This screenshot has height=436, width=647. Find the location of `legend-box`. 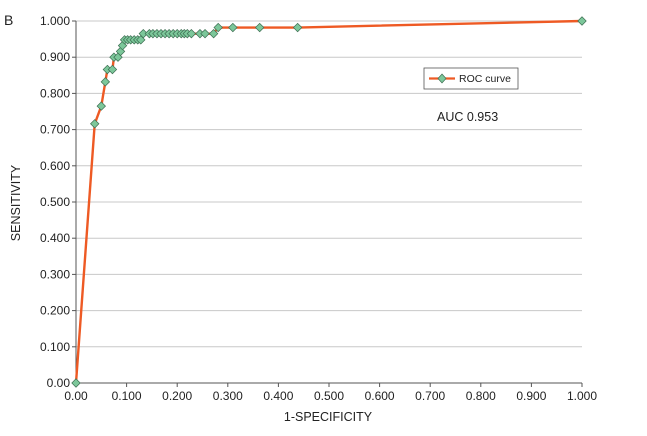

legend-box is located at coordinates (471, 78).